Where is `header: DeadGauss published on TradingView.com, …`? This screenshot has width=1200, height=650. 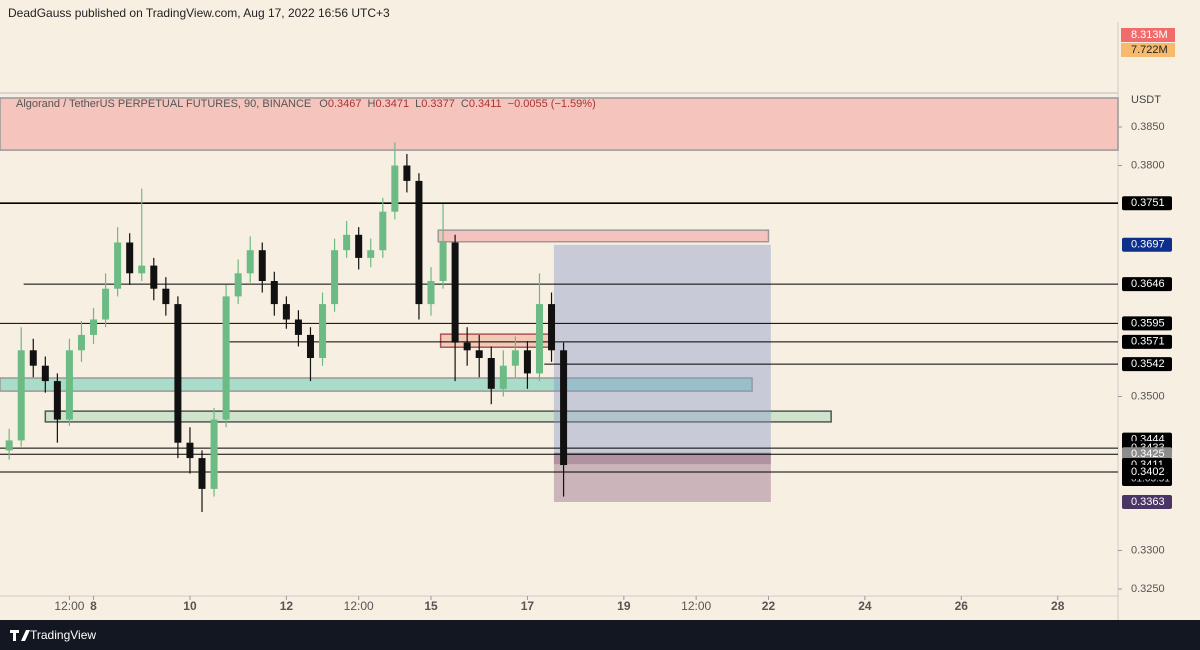
header: DeadGauss published on TradingView.com, … is located at coordinates (199, 13).